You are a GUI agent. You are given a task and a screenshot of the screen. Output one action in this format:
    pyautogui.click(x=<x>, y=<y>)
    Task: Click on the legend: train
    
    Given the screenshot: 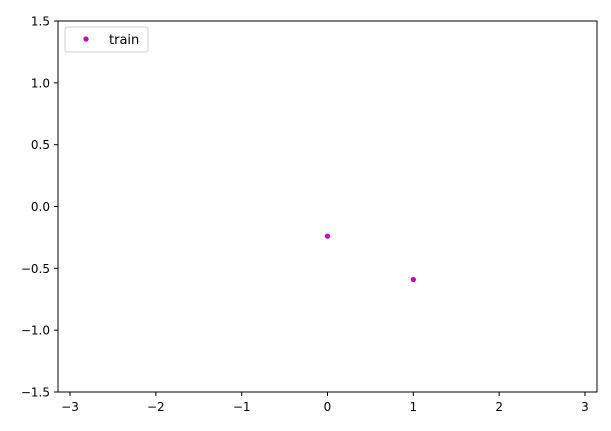 What is the action you would take?
    pyautogui.click(x=106, y=39)
    